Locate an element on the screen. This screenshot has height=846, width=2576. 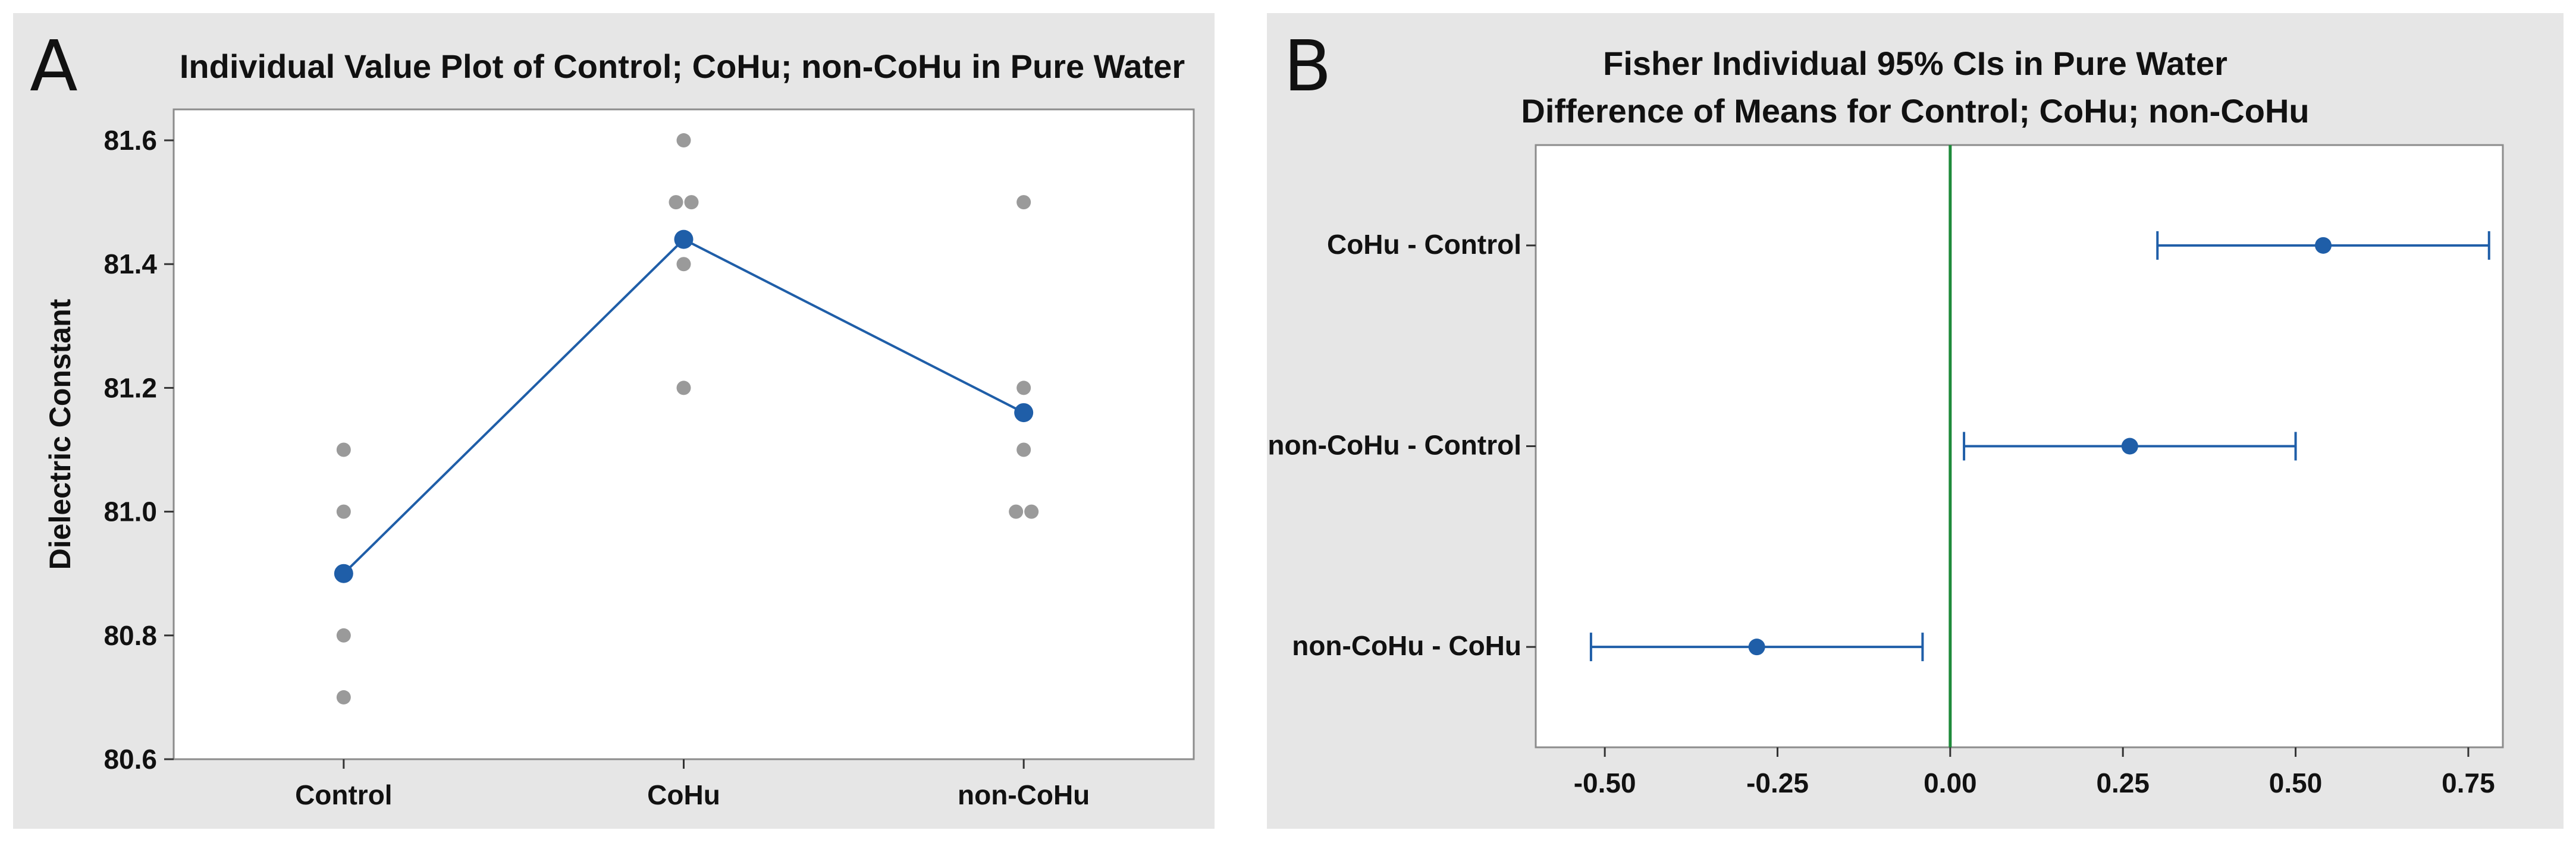
x-tick-label: -0.25 is located at coordinates (1777, 783).